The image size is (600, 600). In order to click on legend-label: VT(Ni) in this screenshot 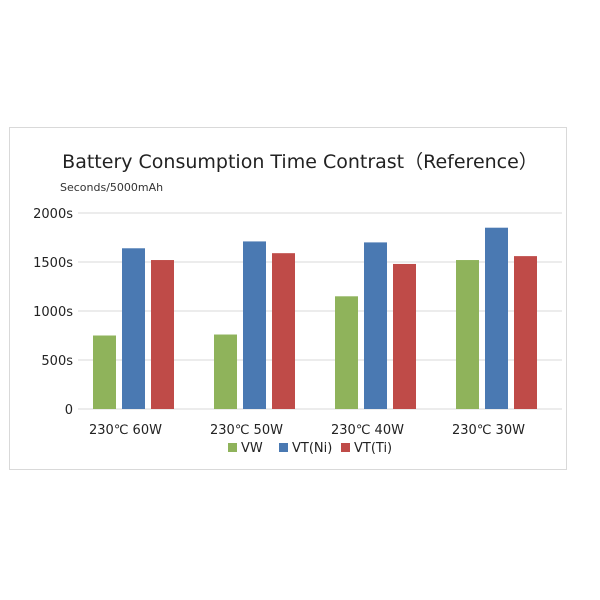, I will do `click(312, 448)`.